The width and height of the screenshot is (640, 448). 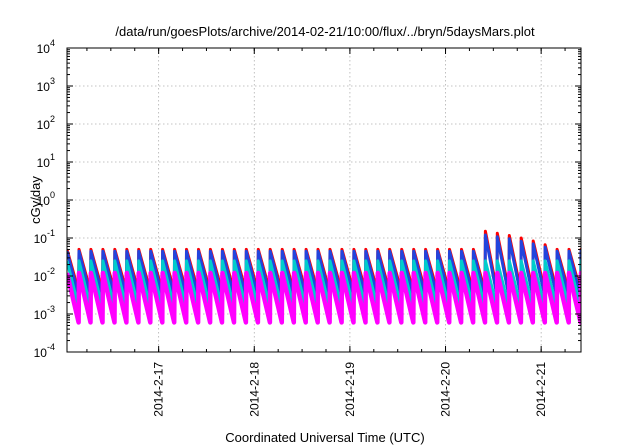 What do you see at coordinates (46, 85) in the screenshot?
I see `y-tick-label: 10³` at bounding box center [46, 85].